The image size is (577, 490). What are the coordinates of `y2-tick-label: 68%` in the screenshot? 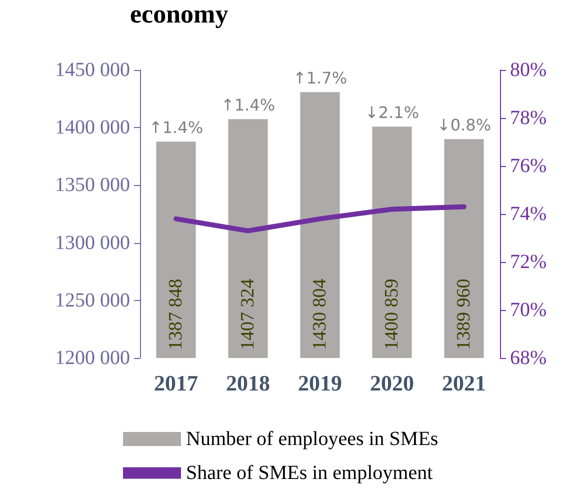 It's located at (528, 358).